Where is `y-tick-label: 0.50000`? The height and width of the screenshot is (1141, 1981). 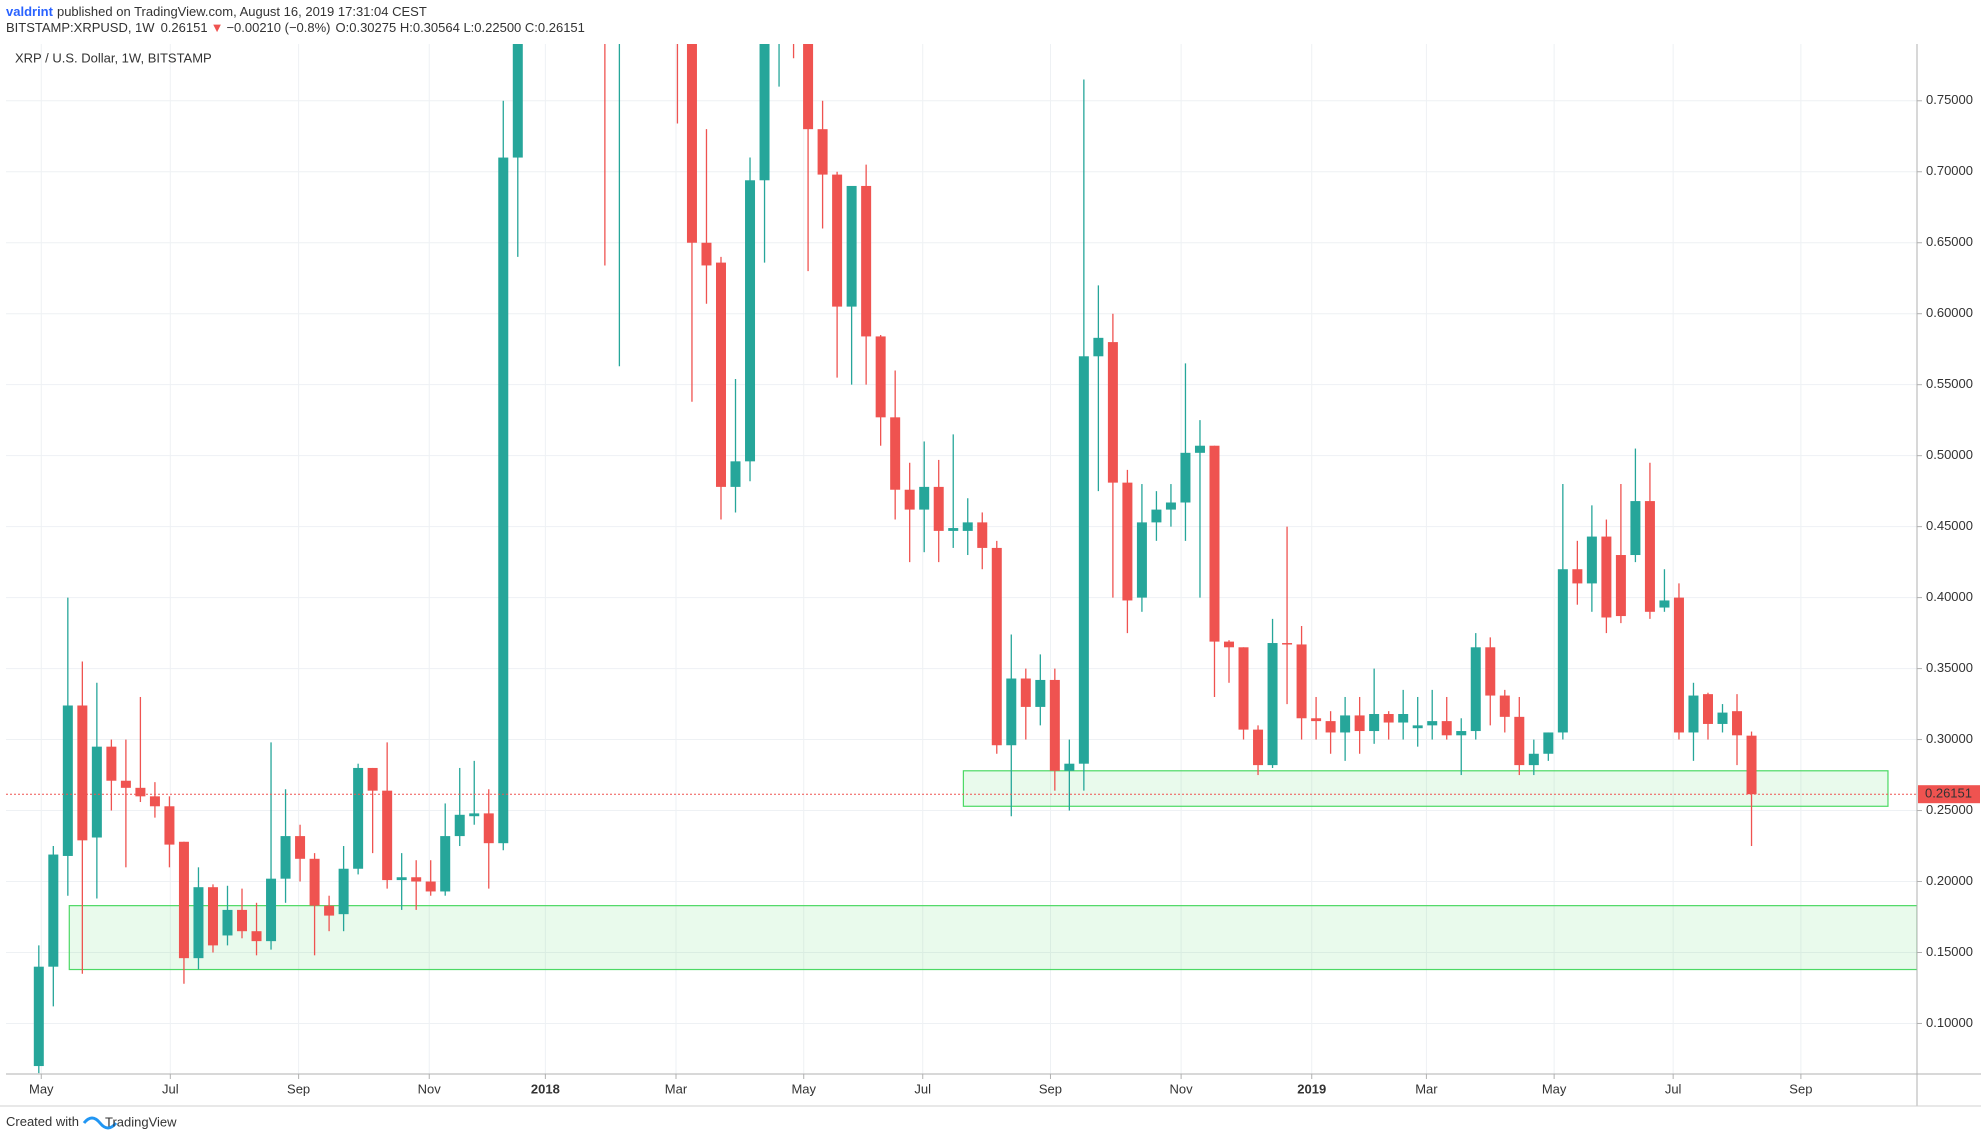 y-tick-label: 0.50000 is located at coordinates (1949, 454).